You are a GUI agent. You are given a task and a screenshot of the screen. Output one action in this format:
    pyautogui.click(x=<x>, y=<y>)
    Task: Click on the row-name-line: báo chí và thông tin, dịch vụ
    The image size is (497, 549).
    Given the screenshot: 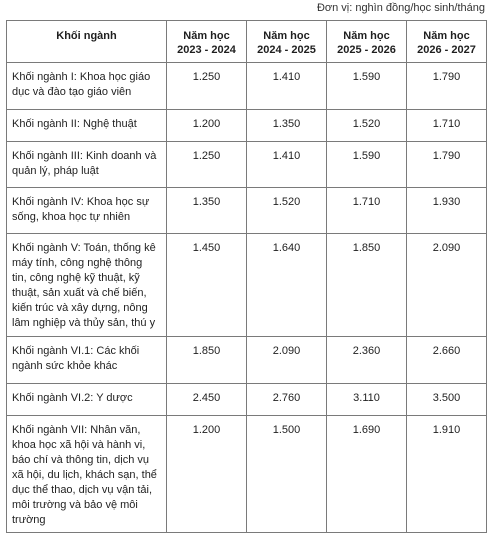 What is the action you would take?
    pyautogui.click(x=80, y=460)
    